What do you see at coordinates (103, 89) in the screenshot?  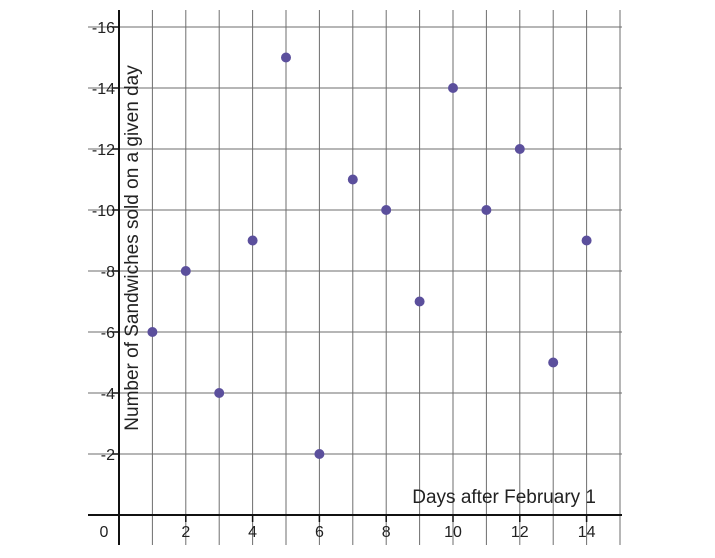 I see `y-tick-label: -14` at bounding box center [103, 89].